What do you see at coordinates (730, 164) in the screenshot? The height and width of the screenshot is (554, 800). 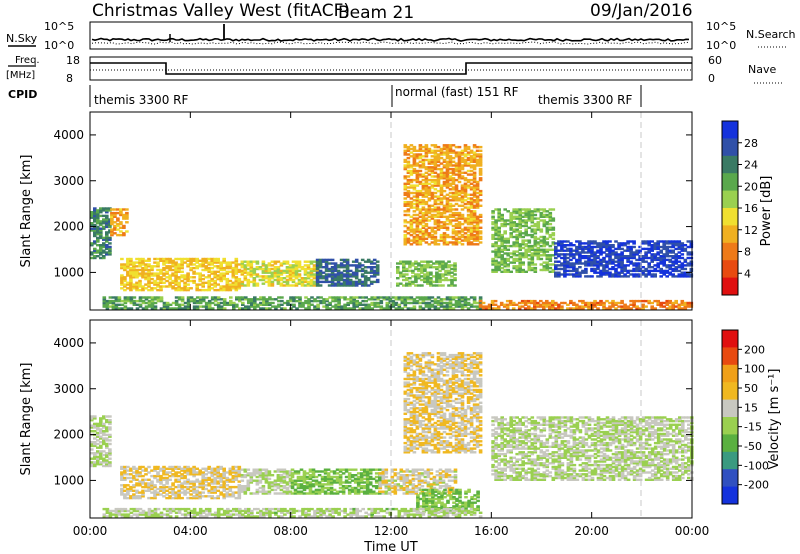 I see `power-colorbar-swatch` at bounding box center [730, 164].